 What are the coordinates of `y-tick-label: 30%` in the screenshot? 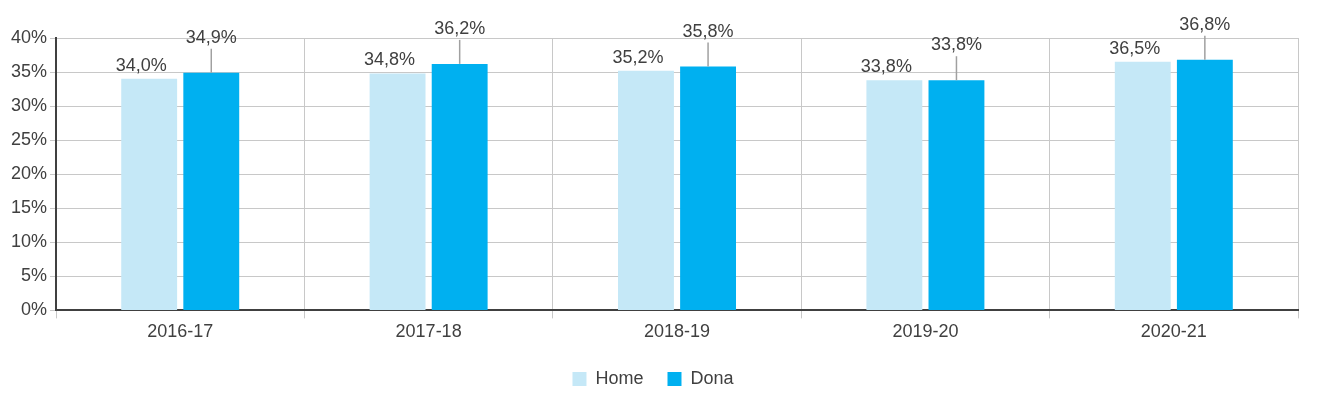 It's located at (29, 105).